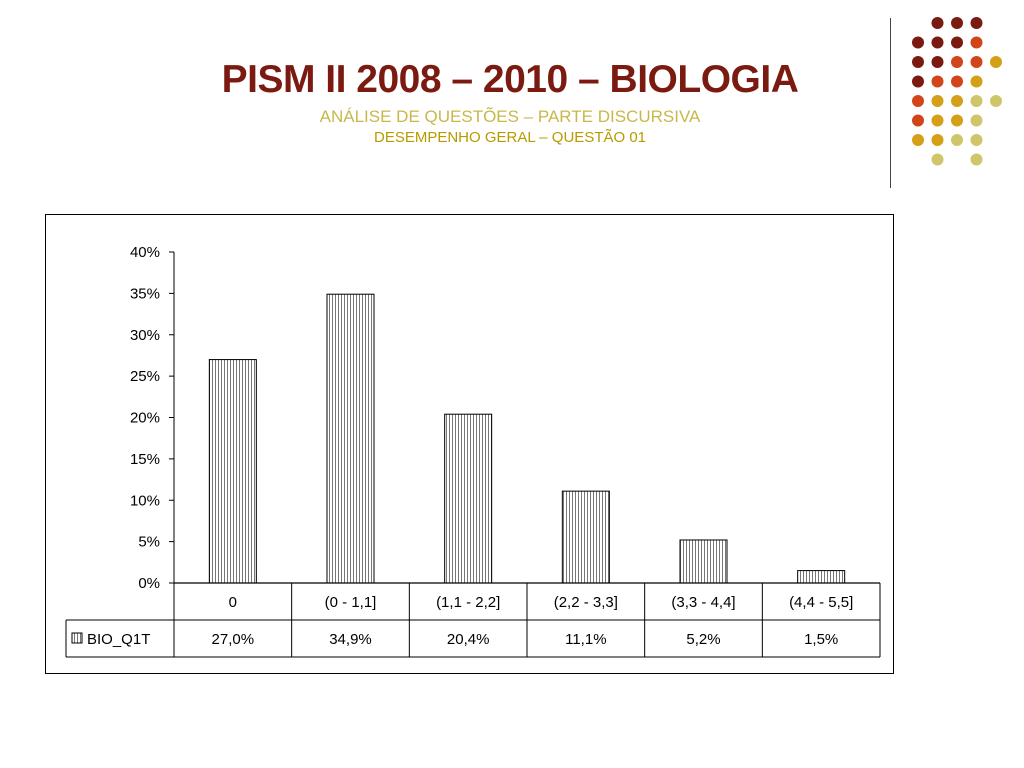  Describe the element at coordinates (145, 500) in the screenshot. I see `y-tick-label: 10%` at that location.